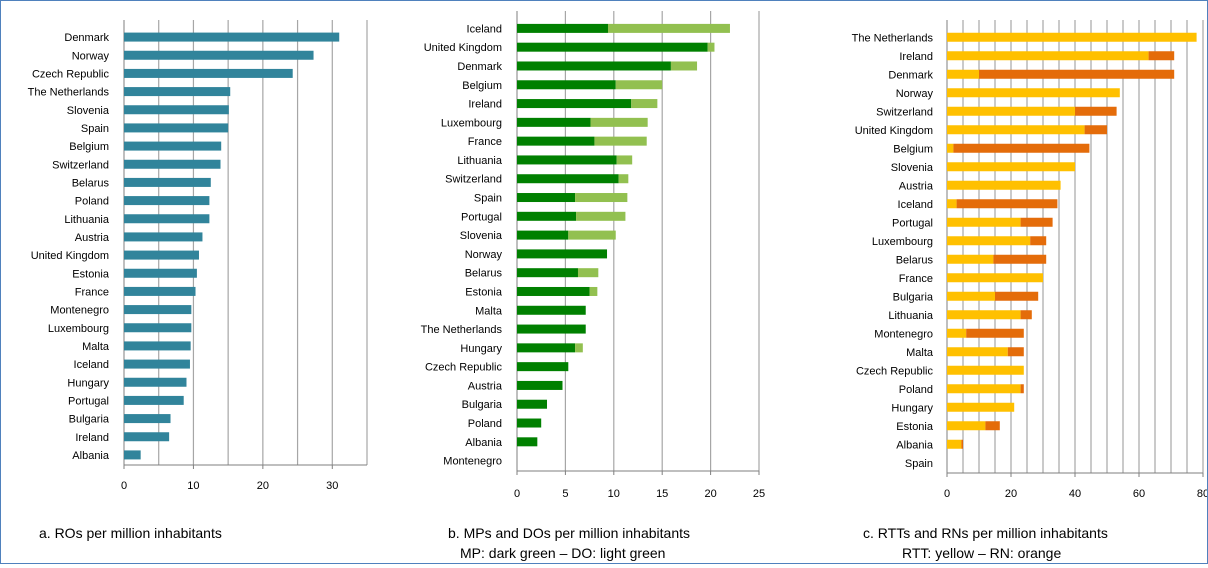 The image size is (1208, 568). What do you see at coordinates (614, 494) in the screenshot?
I see `x-tick-label: 10` at bounding box center [614, 494].